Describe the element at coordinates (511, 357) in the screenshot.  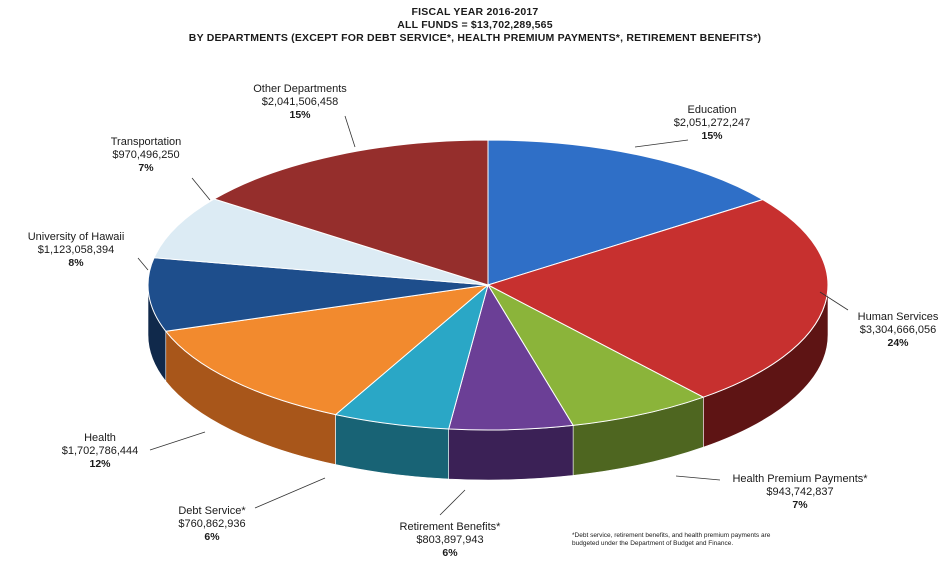
I see `slice-retirement-benefits` at that location.